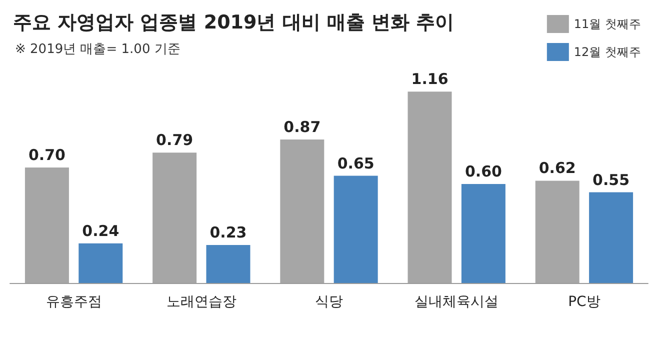  What do you see at coordinates (74, 302) in the screenshot?
I see `x-tick-label: 유흥주점` at bounding box center [74, 302].